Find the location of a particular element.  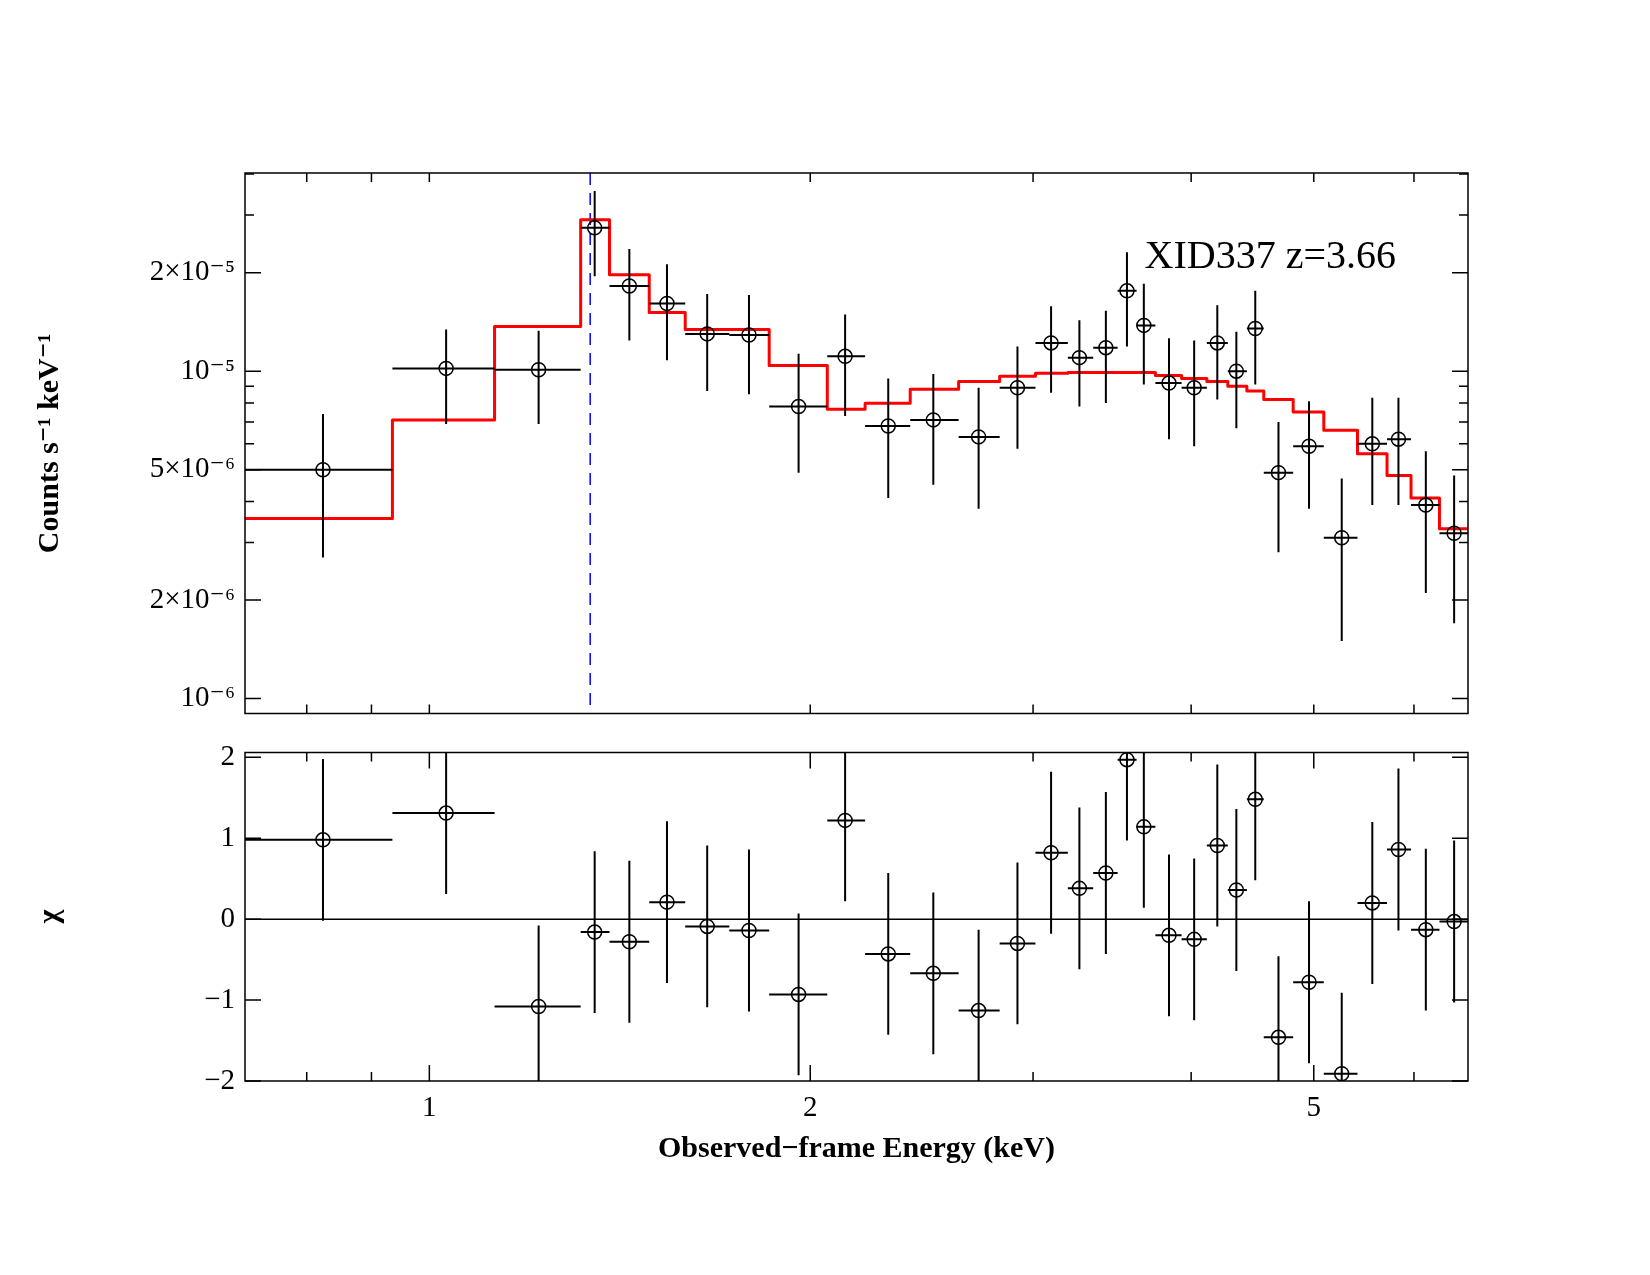

y-tick-label: 10⁻⁶ is located at coordinates (207, 696).